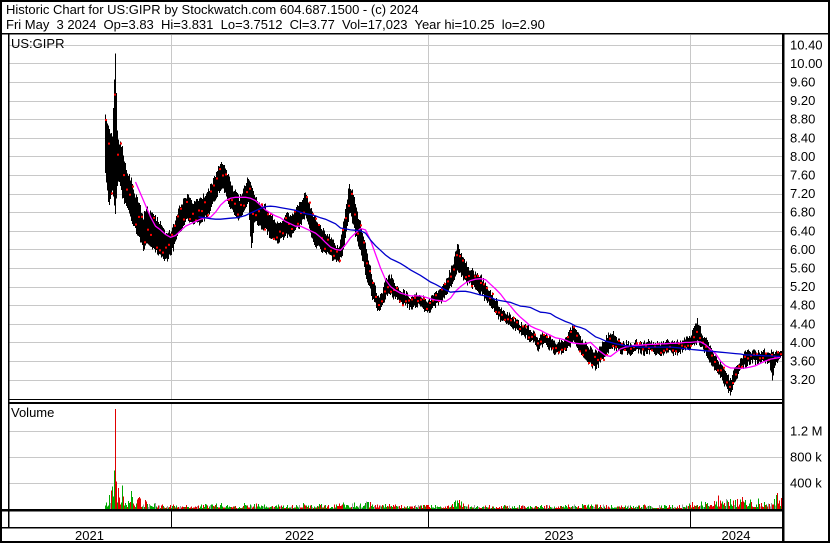 This screenshot has height=543, width=830. What do you see at coordinates (802, 230) in the screenshot?
I see `price-axis-label: 6.40` at bounding box center [802, 230].